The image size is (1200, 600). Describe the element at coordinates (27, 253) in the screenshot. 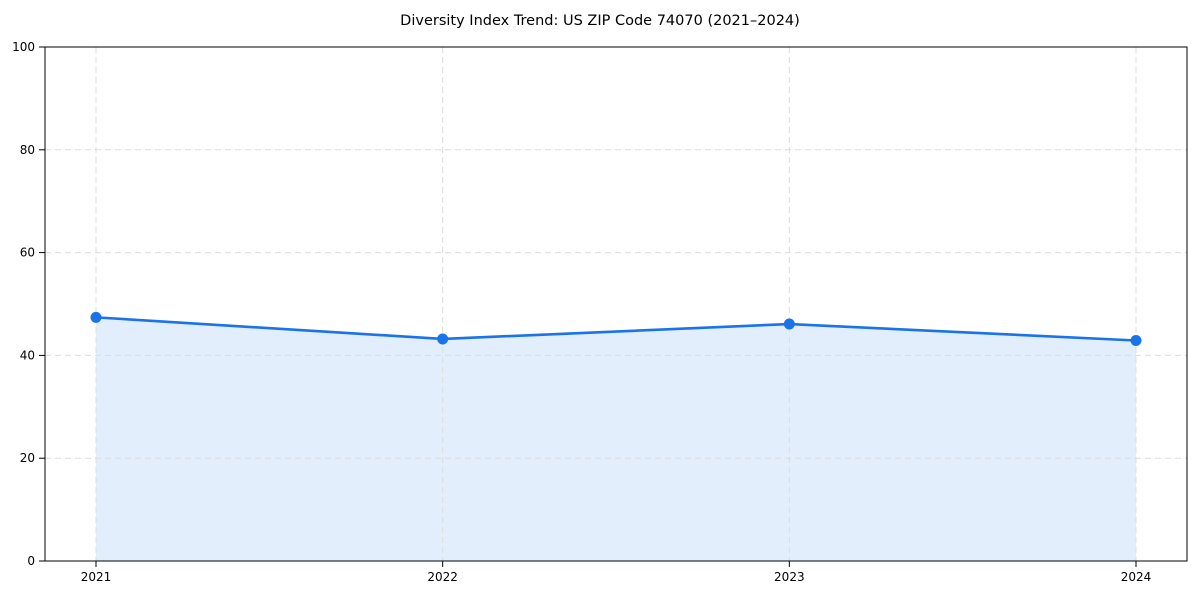

I see `y-tick-label: 60` at that location.